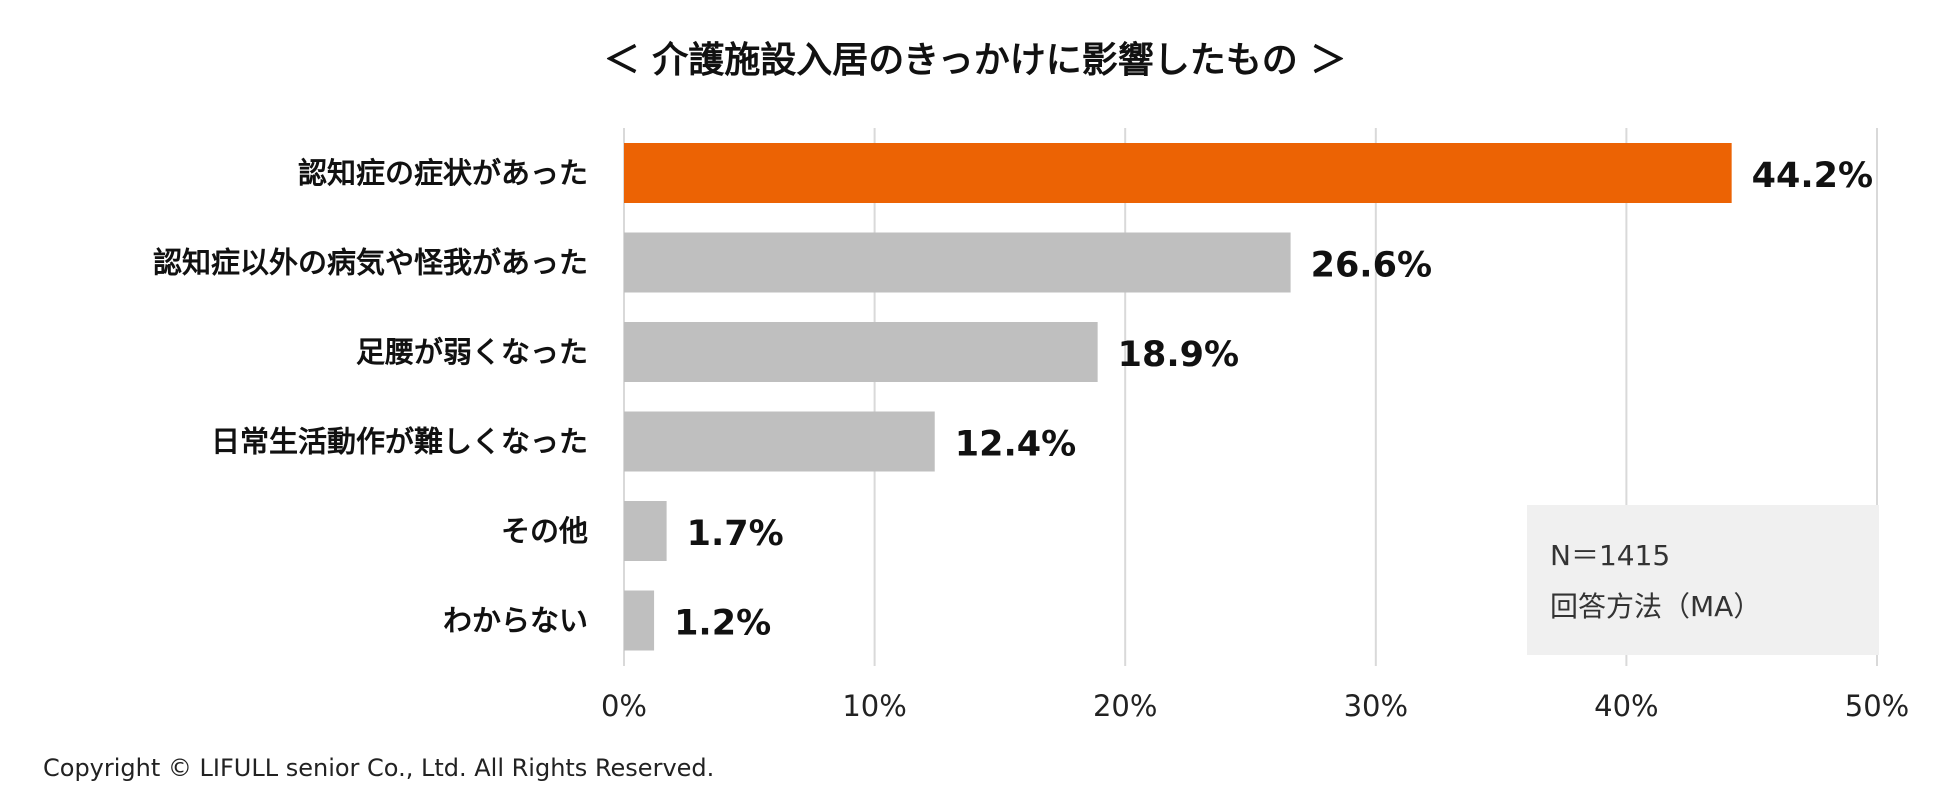  What do you see at coordinates (722, 624) in the screenshot?
I see `value-label: 1.2%` at bounding box center [722, 624].